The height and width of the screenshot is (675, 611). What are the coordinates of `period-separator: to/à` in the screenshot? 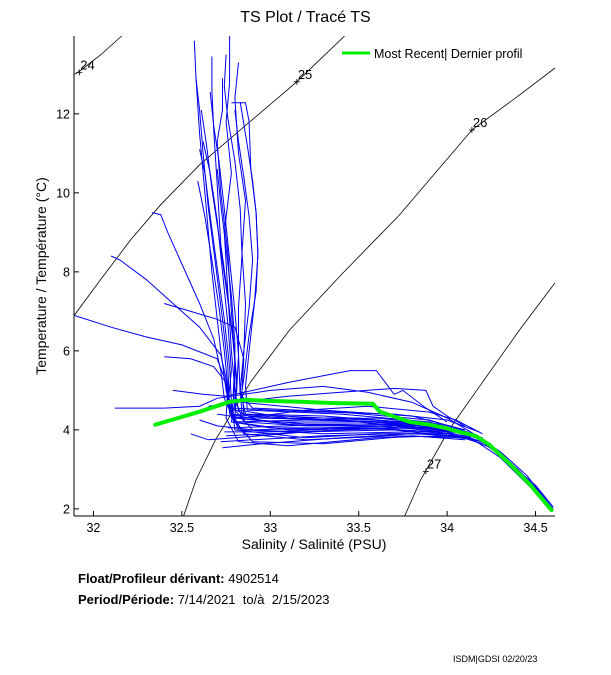 It's located at (253, 599).